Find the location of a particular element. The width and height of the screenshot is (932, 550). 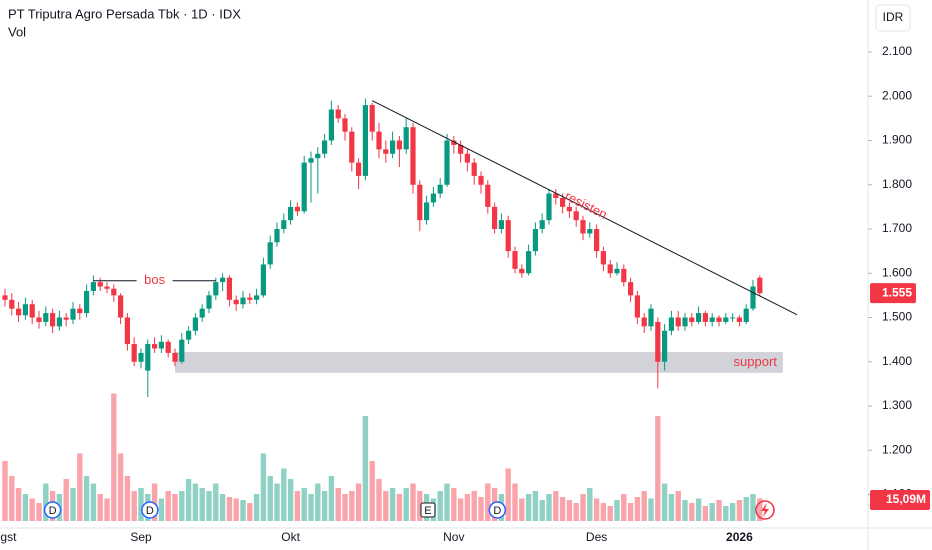

y-tick-label: 1.300 is located at coordinates (897, 405).